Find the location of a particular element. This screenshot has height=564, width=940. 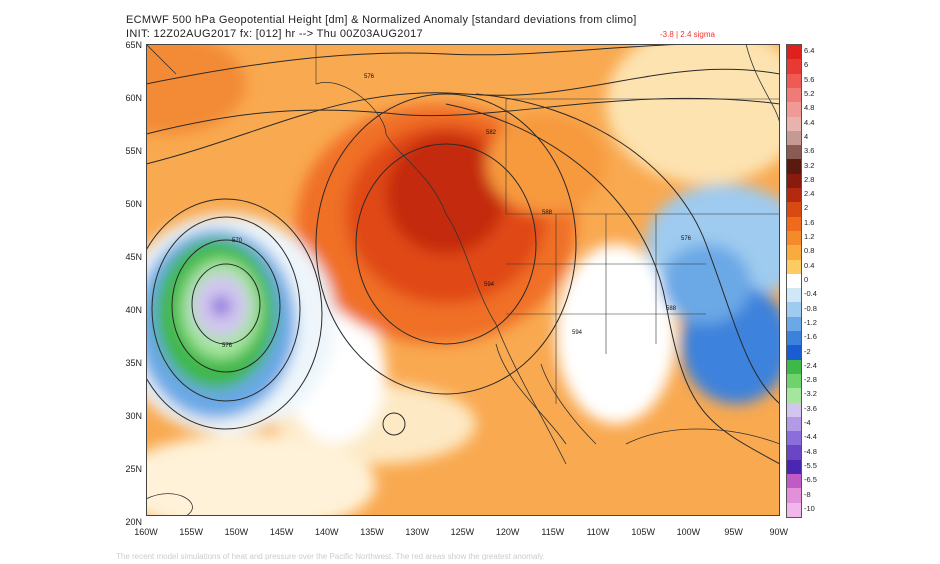

colorbar-label: 0.4 is located at coordinates (809, 265).